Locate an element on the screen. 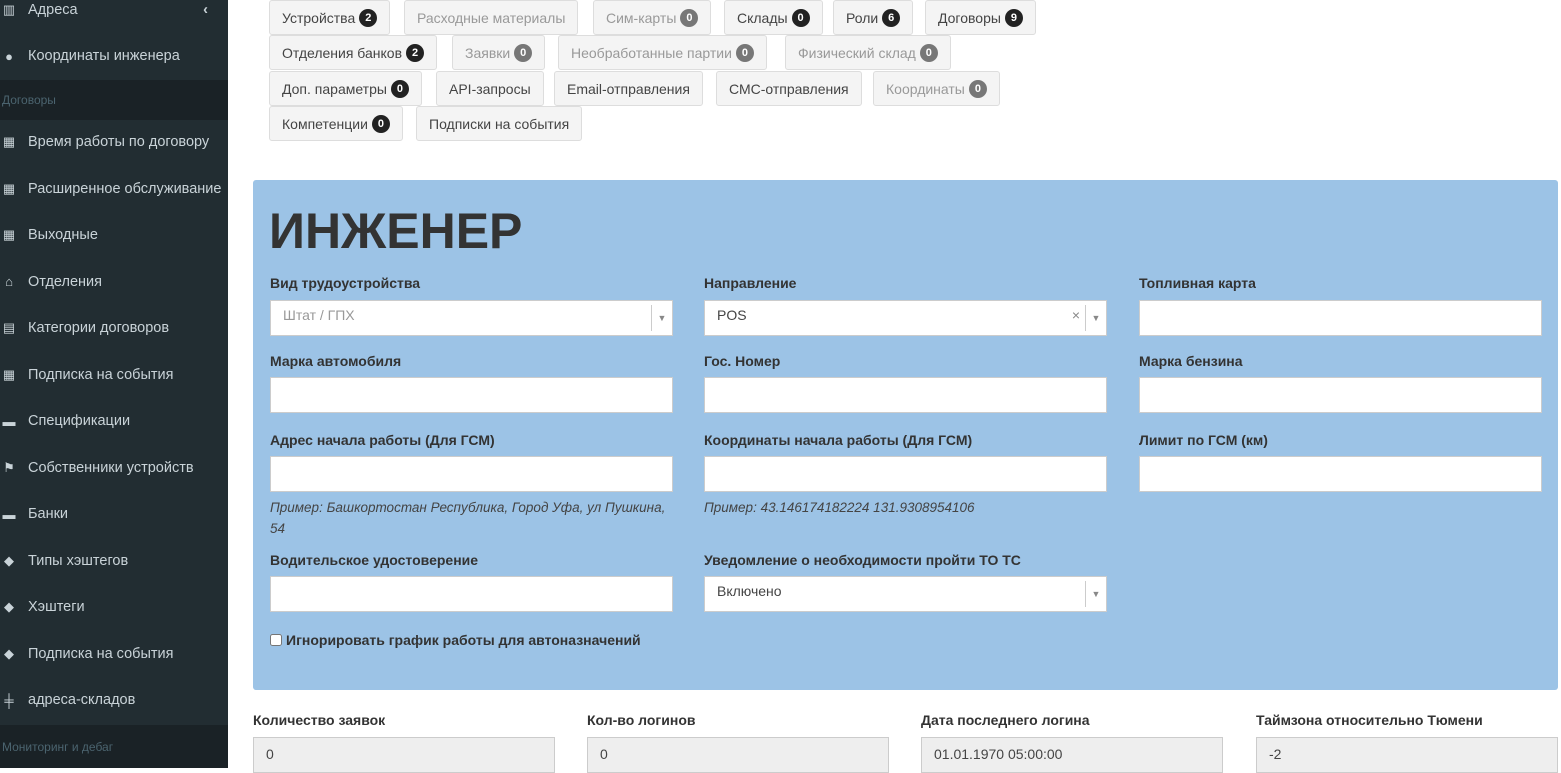 The height and width of the screenshot is (773, 1561). sidebar-item: ◆ Подписка на события is located at coordinates (114, 654).